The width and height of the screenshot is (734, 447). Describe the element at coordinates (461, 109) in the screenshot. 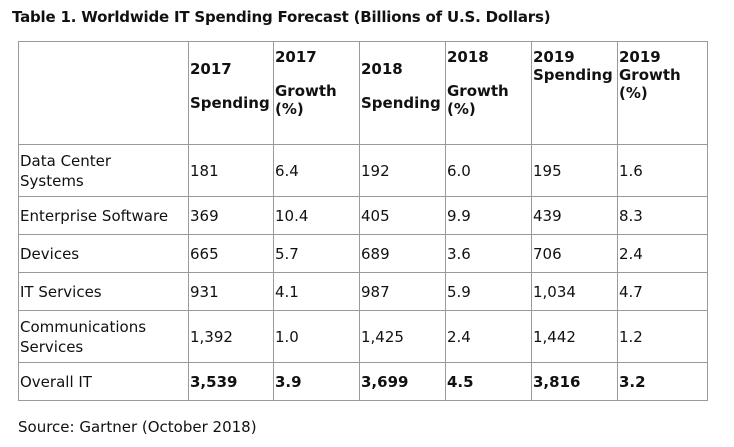

I see `header-2018-growth-pct: (%)` at that location.